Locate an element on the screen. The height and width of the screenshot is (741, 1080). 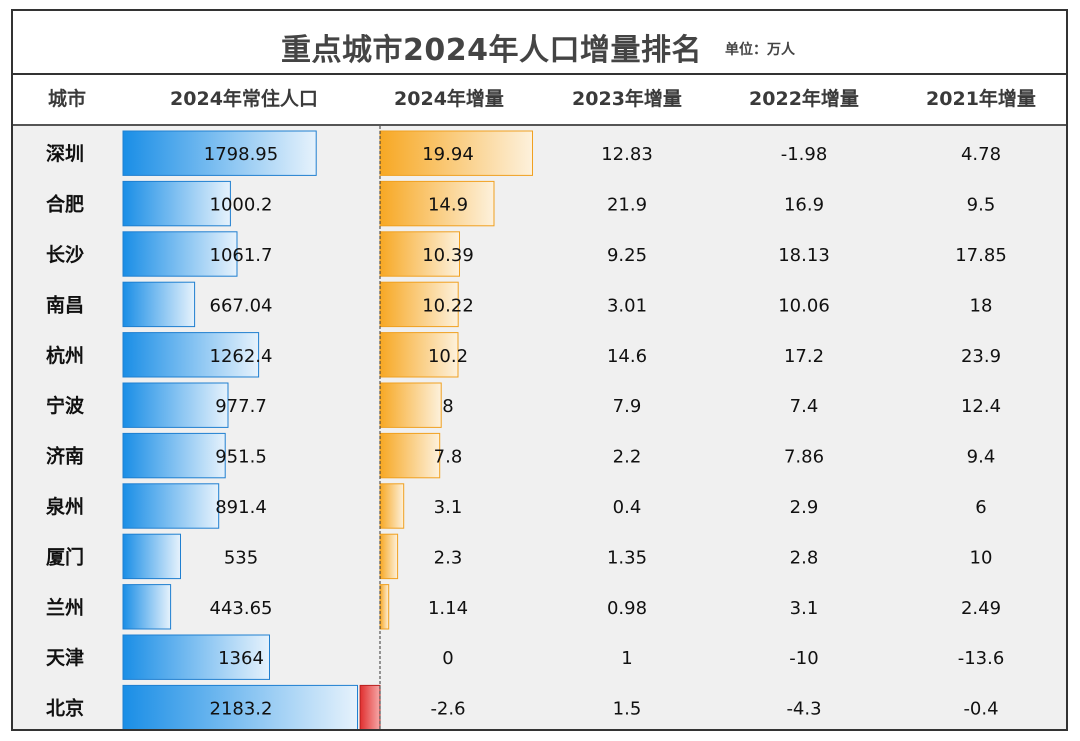
inc2022-label: 2.9 is located at coordinates (804, 507).